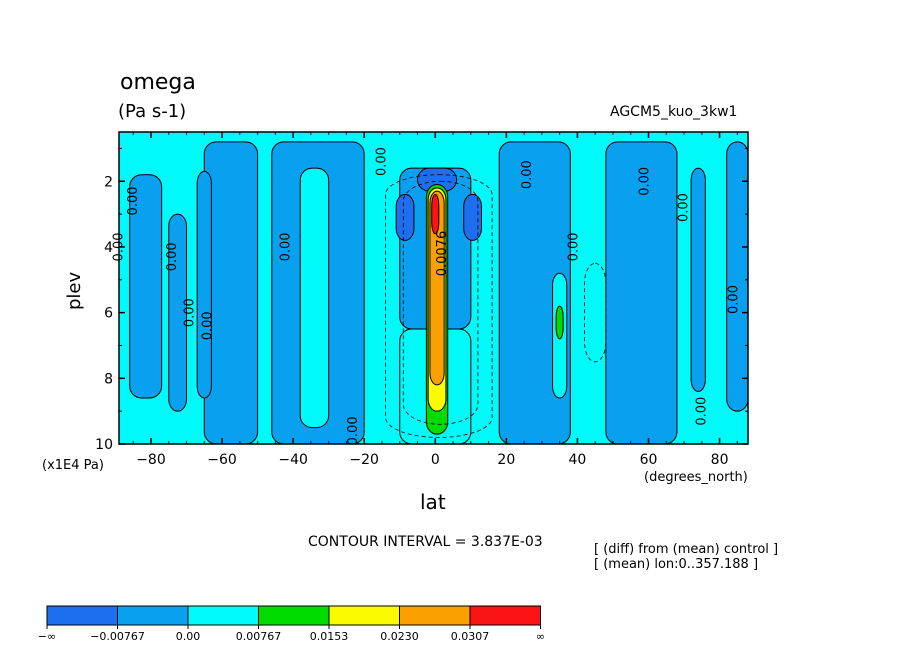 Image resolution: width=904 pixels, height=654 pixels. Describe the element at coordinates (47, 636) in the screenshot. I see `colorbar-label: −∞` at that location.